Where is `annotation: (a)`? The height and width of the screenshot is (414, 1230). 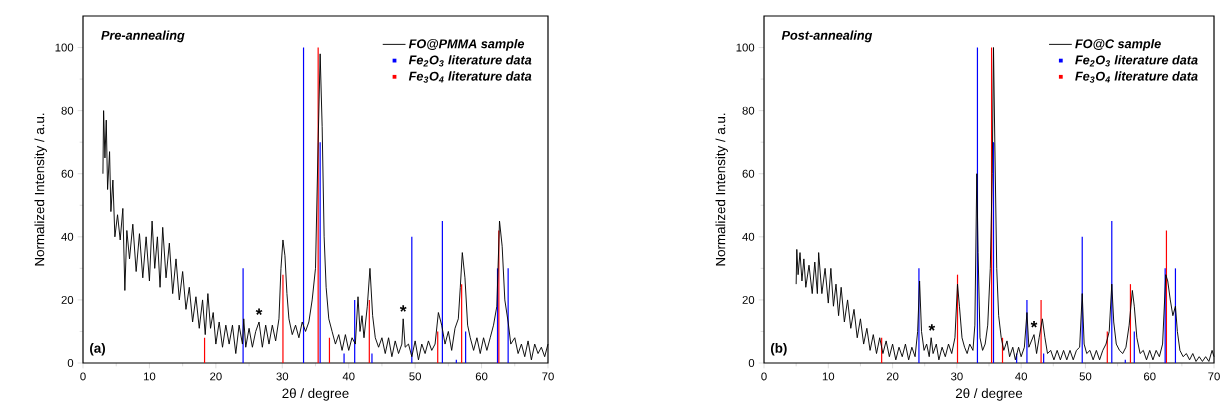
annotation: (a) is located at coordinates (98, 349).